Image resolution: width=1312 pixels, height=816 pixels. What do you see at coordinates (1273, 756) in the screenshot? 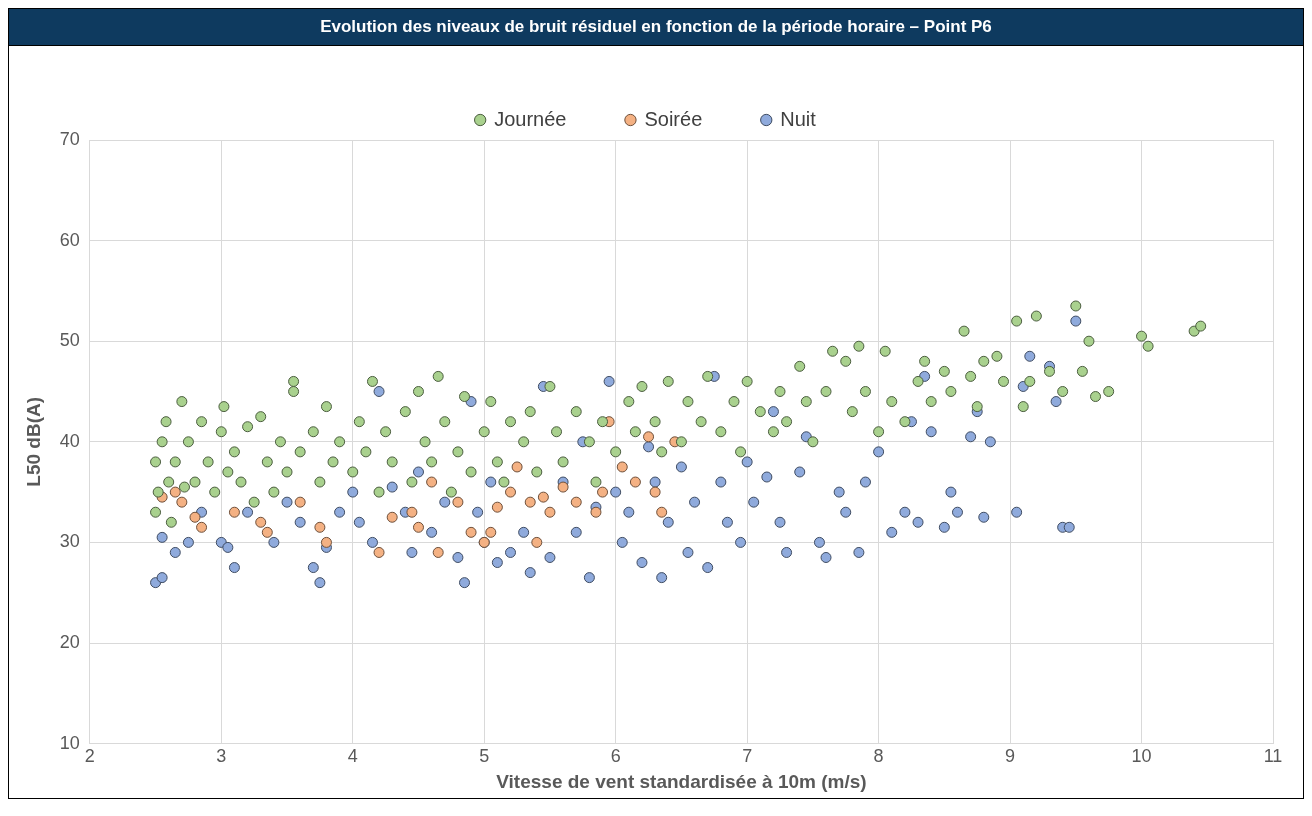
I see `x-tick-label: 11` at bounding box center [1273, 756].